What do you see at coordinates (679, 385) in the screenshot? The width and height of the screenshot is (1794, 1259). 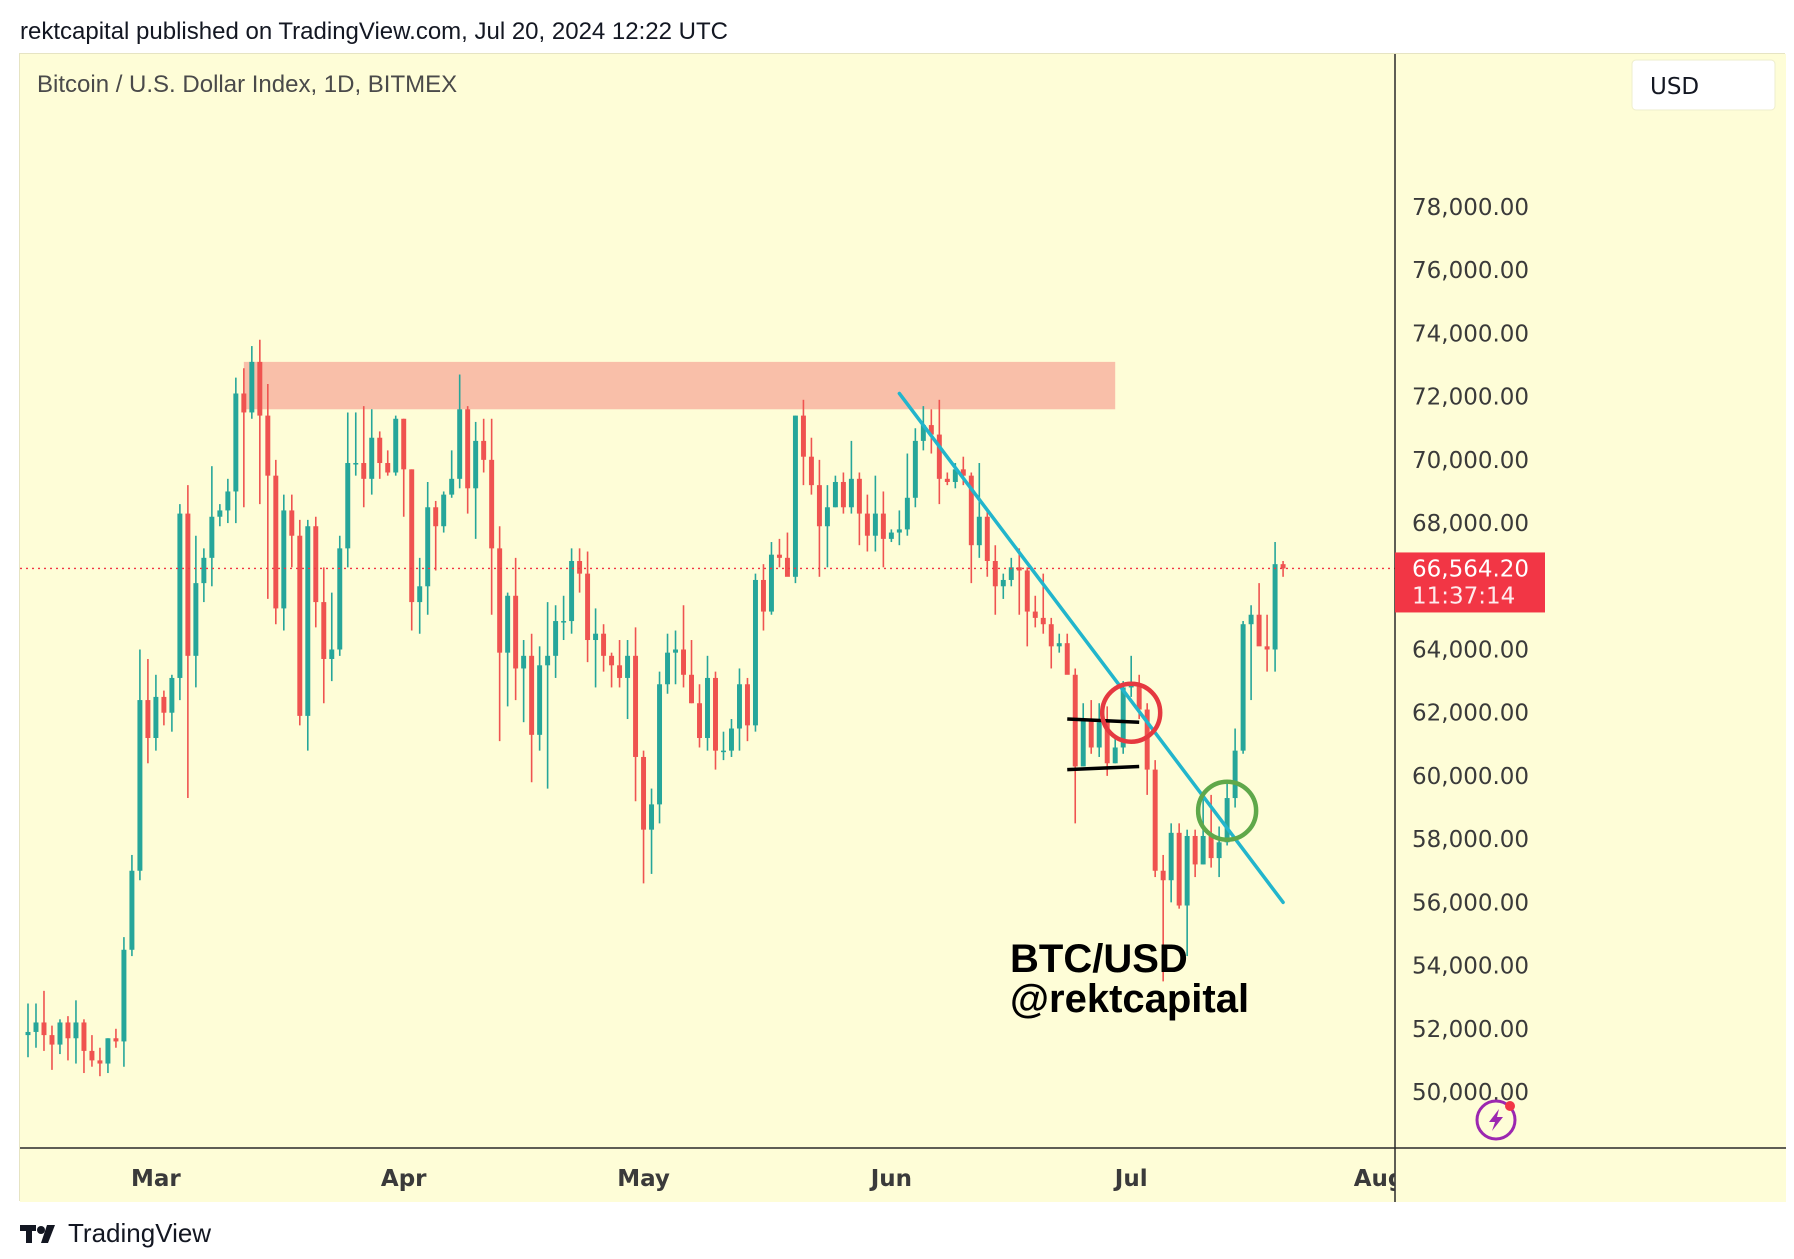 I see `resistance-zone` at bounding box center [679, 385].